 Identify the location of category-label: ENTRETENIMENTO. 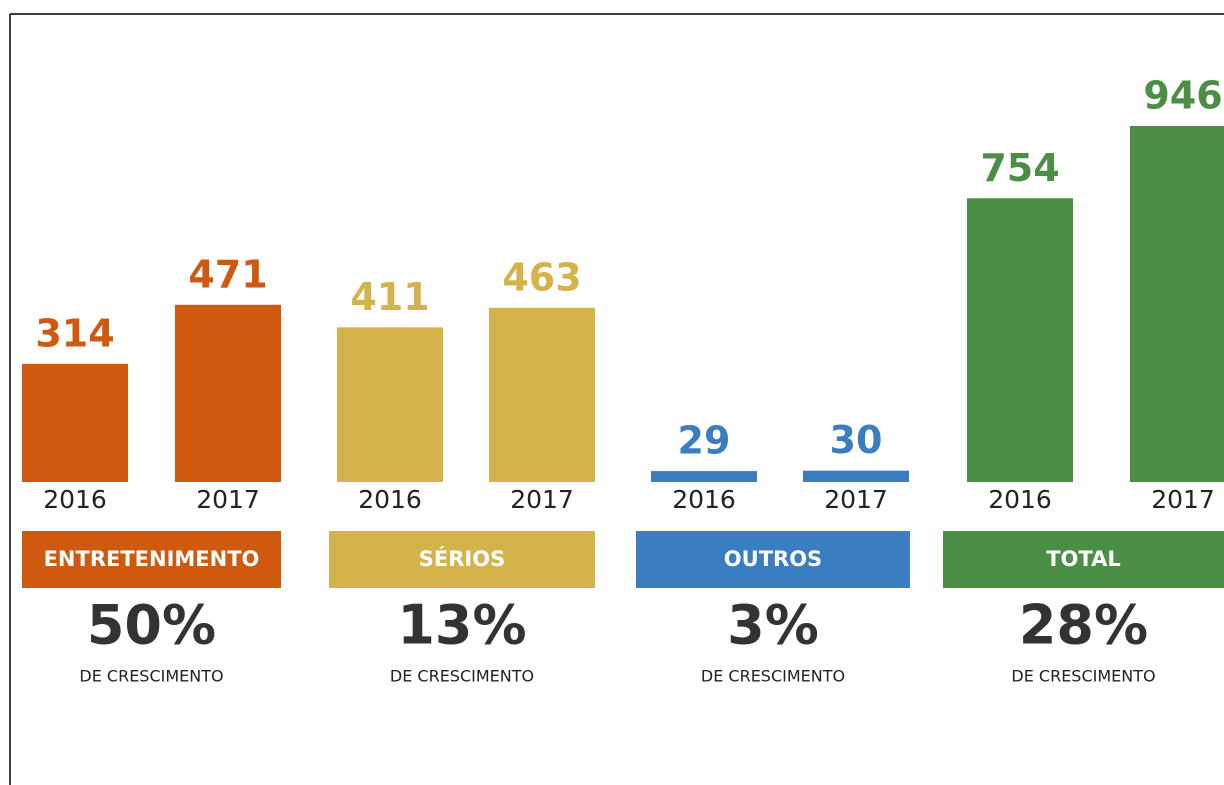
(152, 559).